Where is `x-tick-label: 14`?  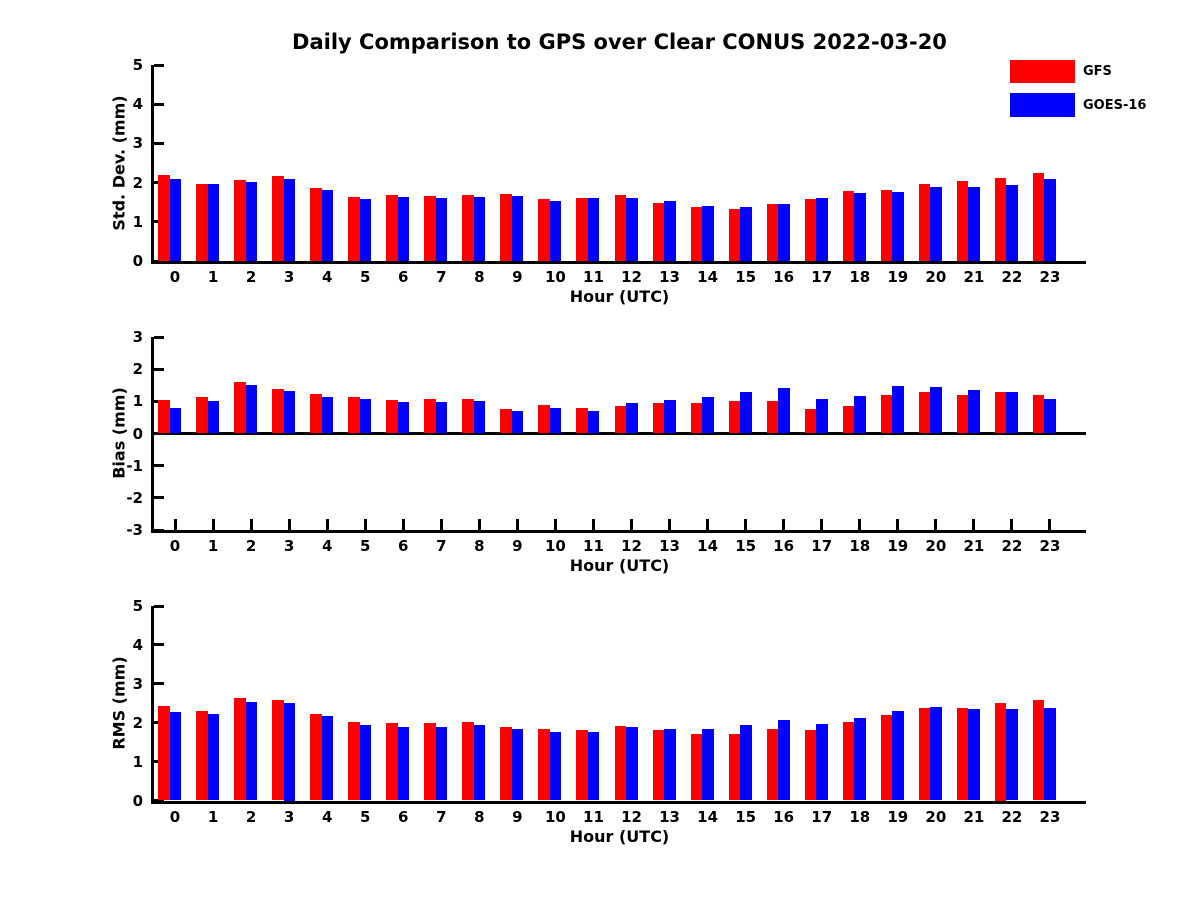
x-tick-label: 14 is located at coordinates (708, 816).